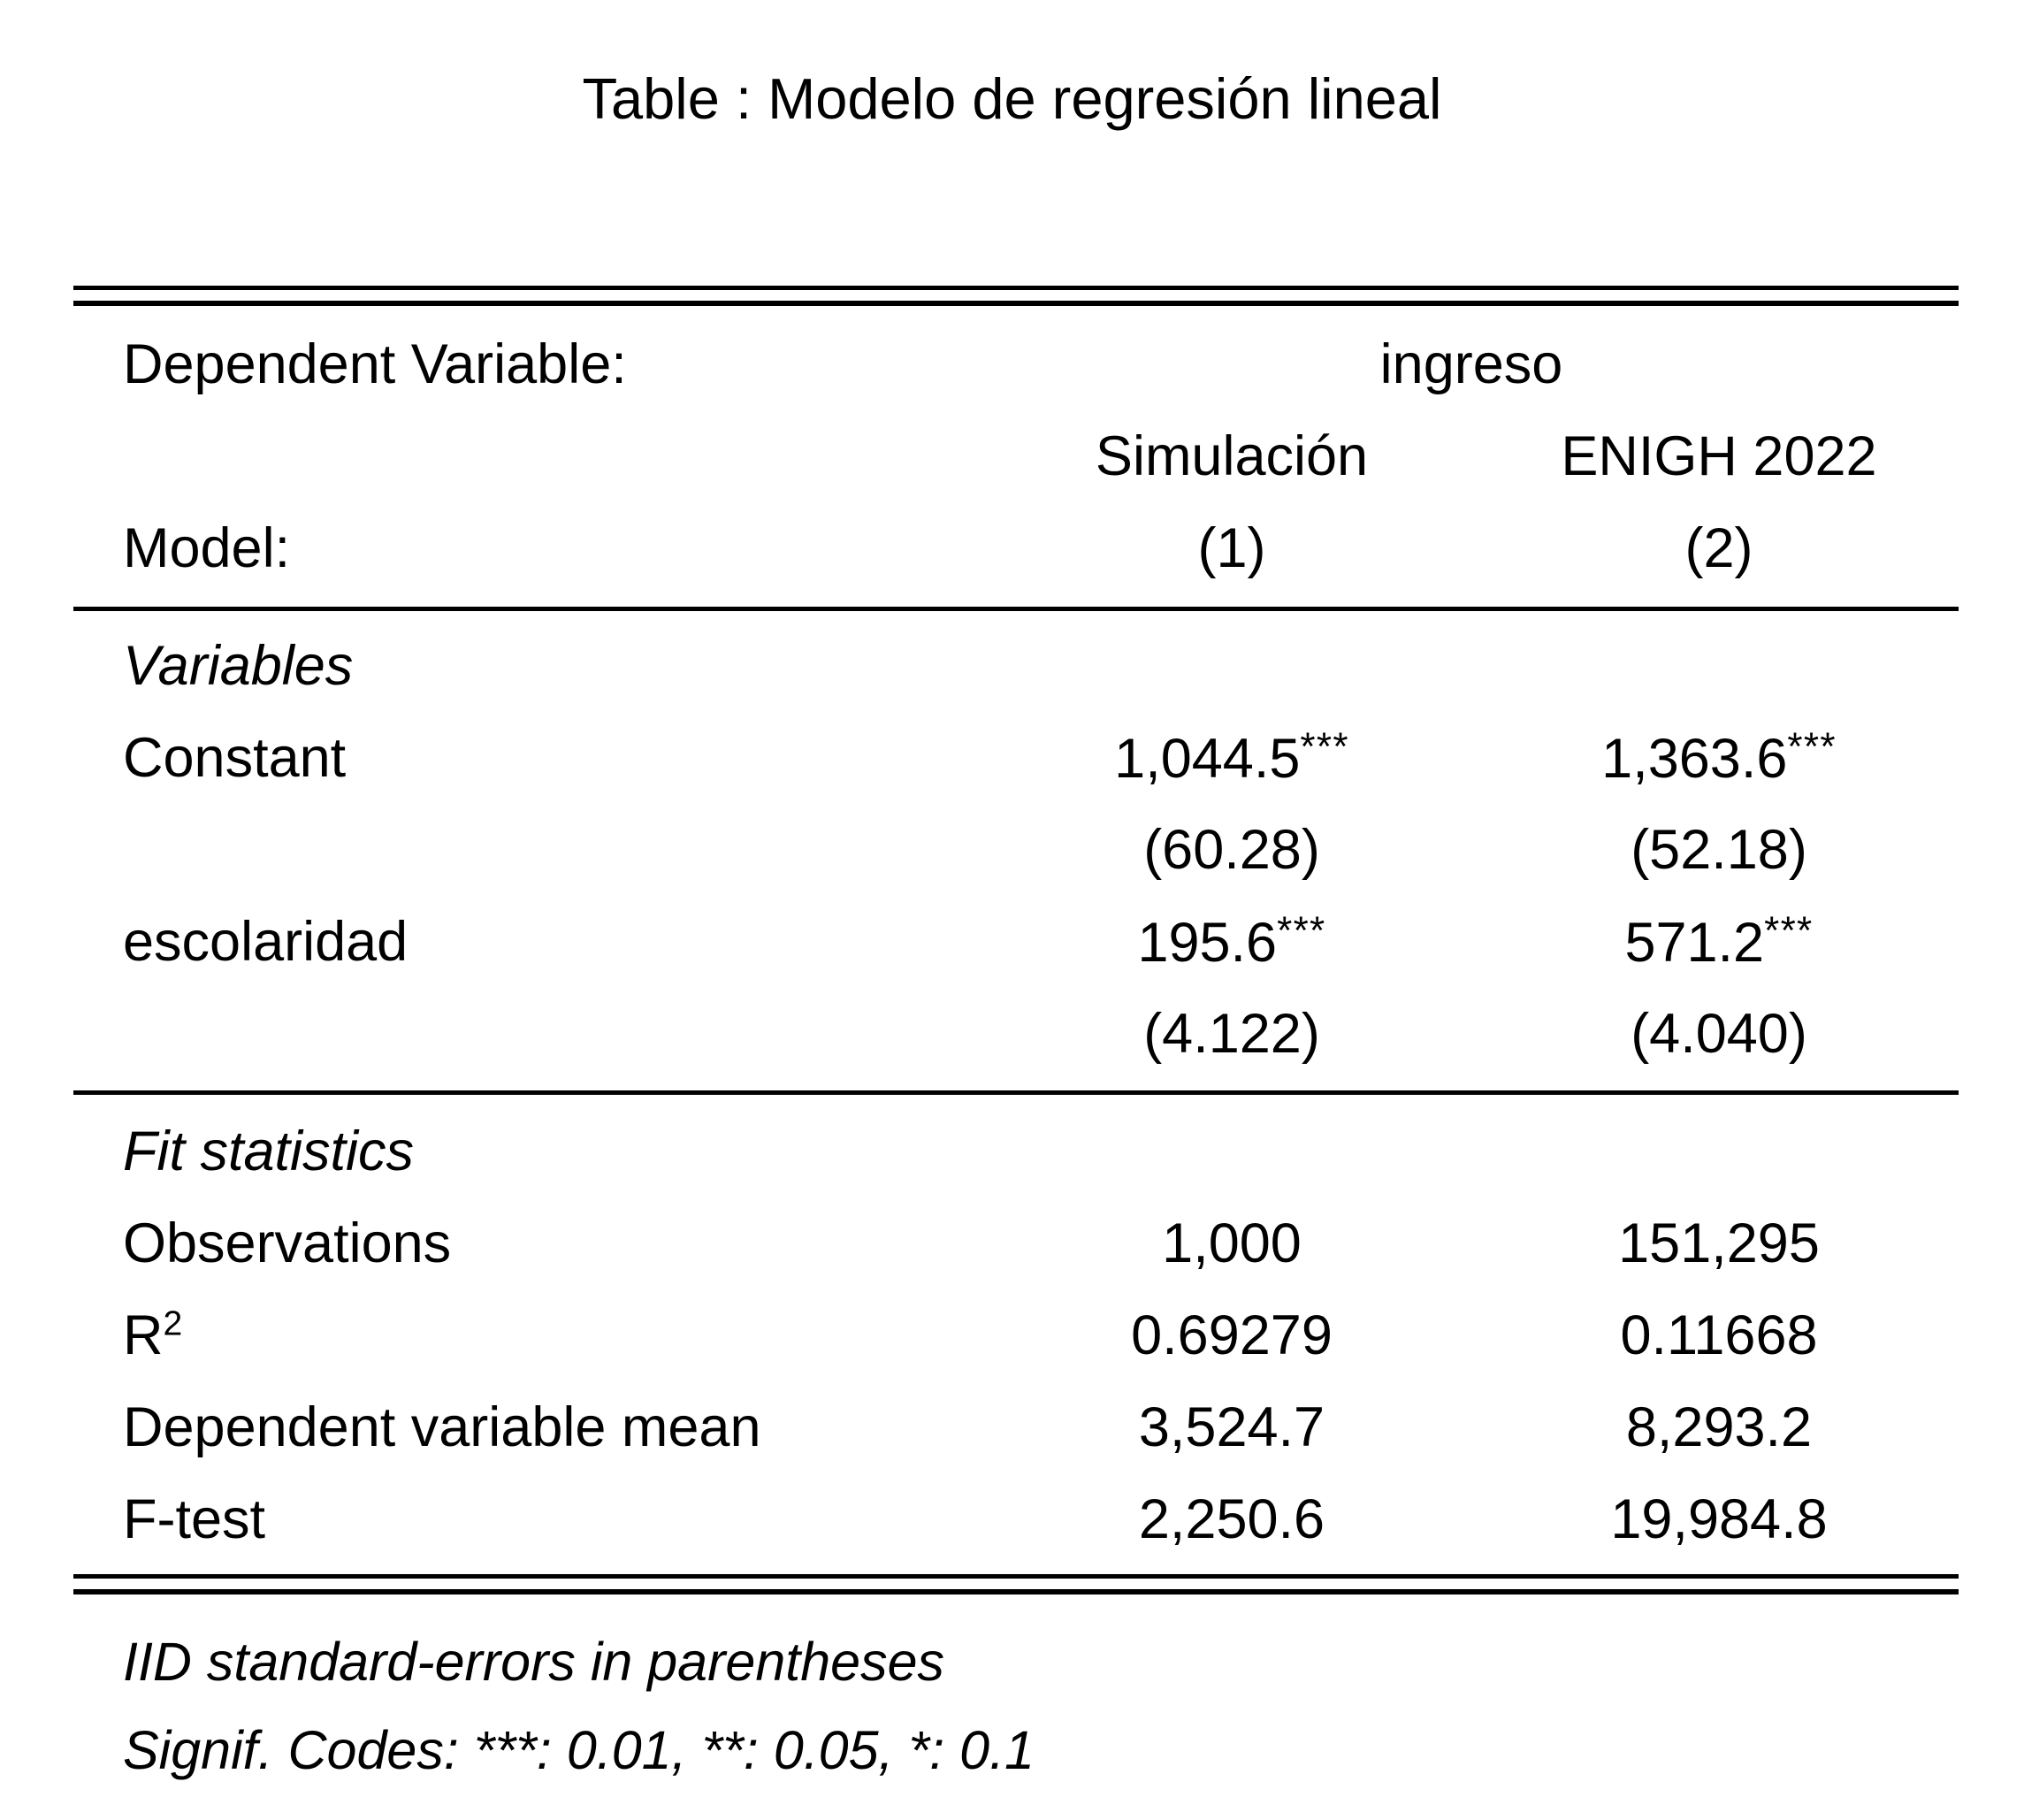 The width and height of the screenshot is (2024, 1820). I want to click on mid-rule, so click(1016, 1092).